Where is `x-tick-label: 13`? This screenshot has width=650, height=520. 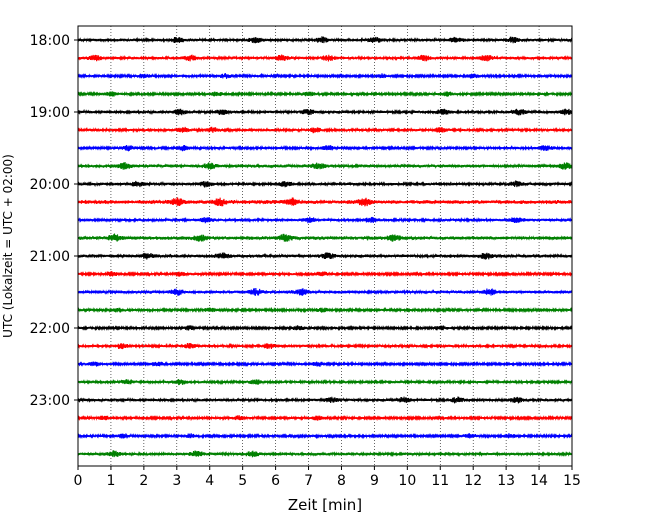 x-tick-label: 13 is located at coordinates (506, 481).